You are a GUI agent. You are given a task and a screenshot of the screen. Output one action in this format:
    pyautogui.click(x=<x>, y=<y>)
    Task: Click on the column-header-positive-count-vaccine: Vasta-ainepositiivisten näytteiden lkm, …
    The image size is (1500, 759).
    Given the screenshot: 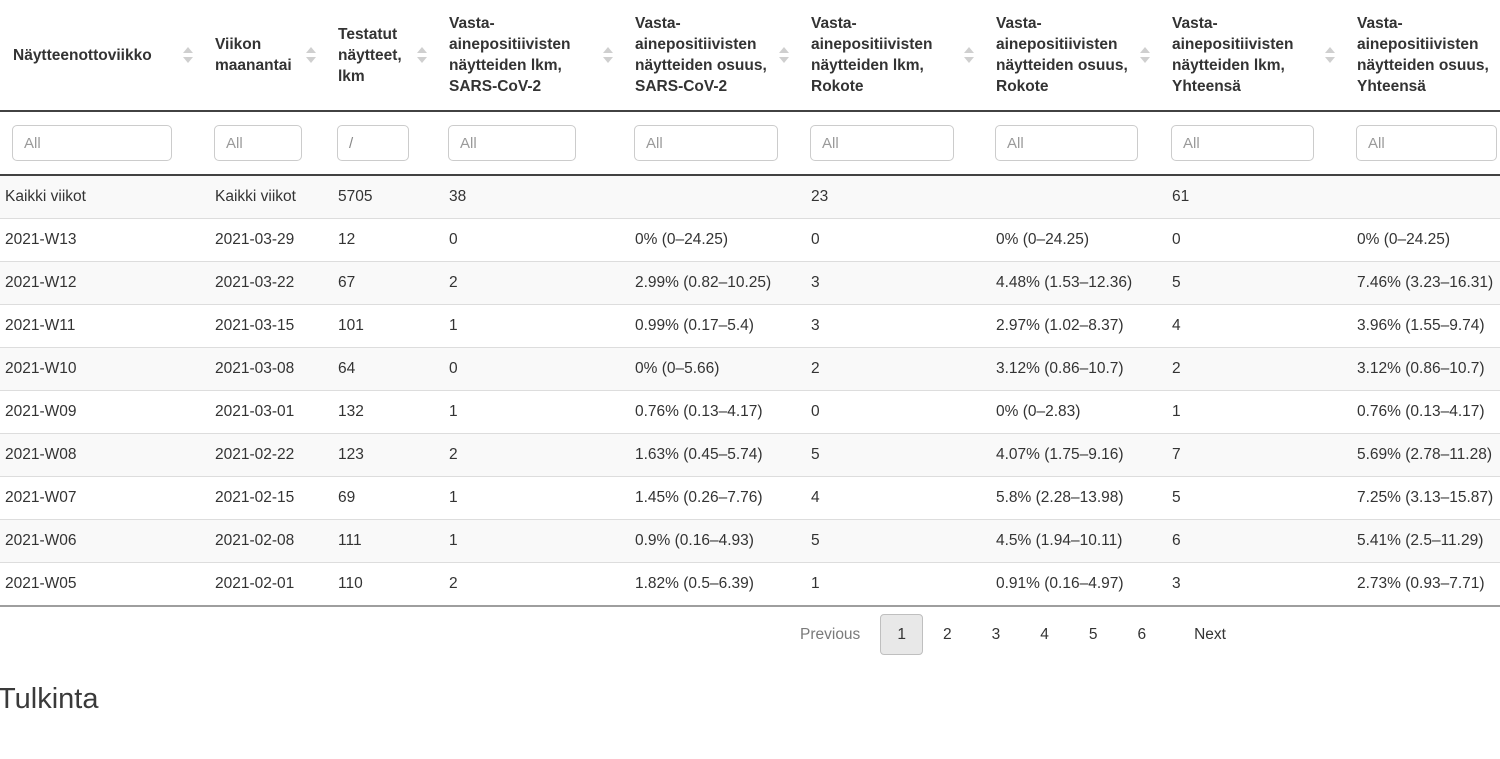 What is the action you would take?
    pyautogui.click(x=885, y=56)
    